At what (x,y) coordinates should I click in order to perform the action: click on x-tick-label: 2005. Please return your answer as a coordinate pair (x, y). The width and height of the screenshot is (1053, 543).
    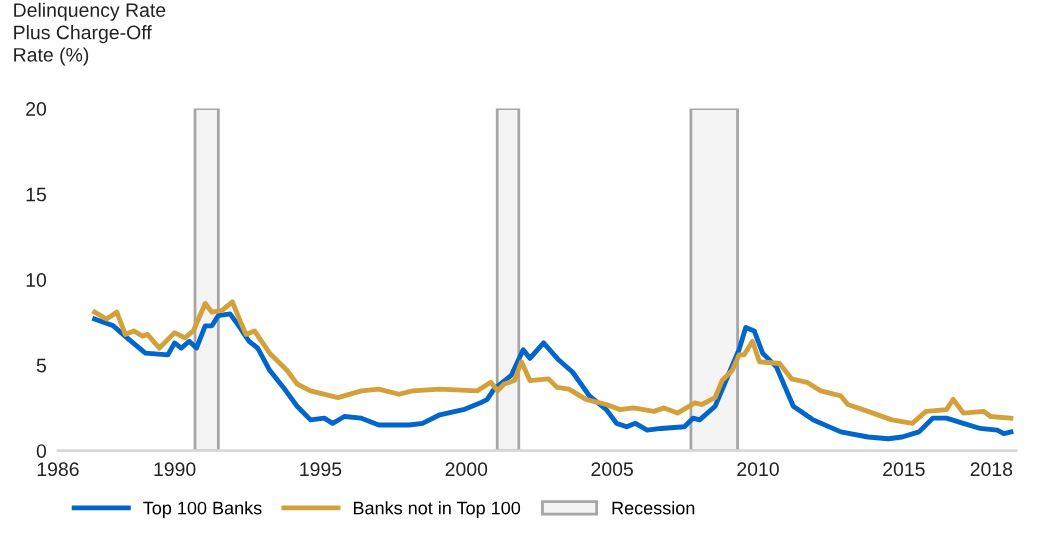
    Looking at the image, I should click on (612, 469).